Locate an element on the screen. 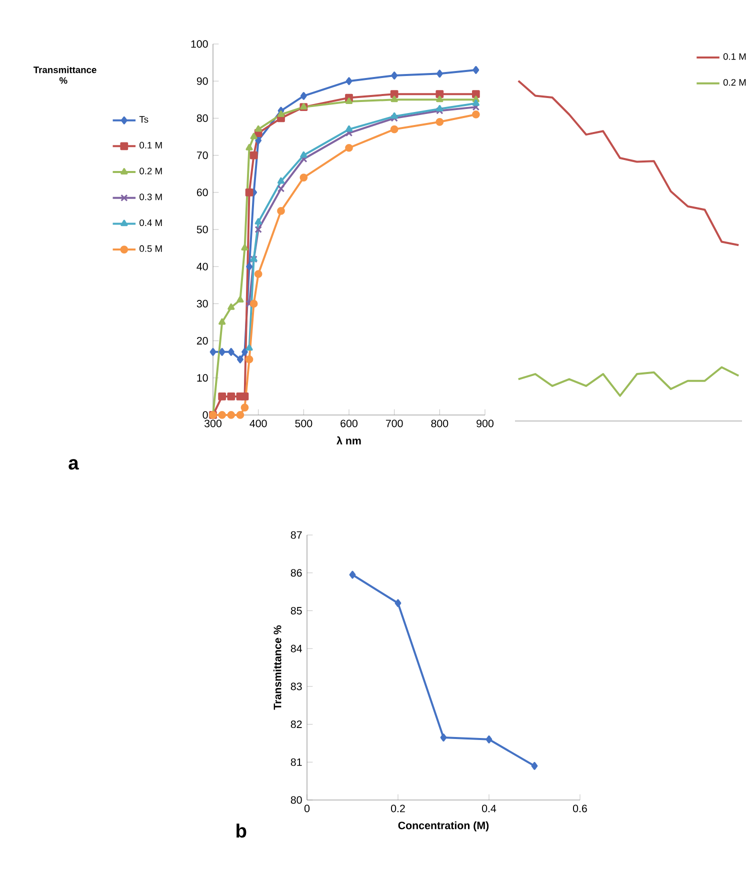 Image resolution: width=755 pixels, height=896 pixels. x-axis-title: Concentration (M) is located at coordinates (443, 826).